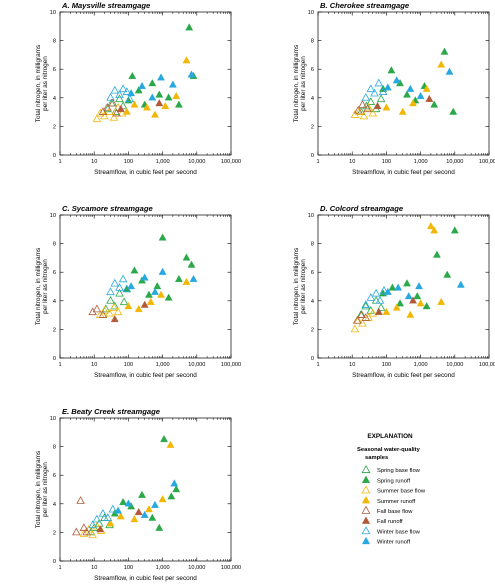  What do you see at coordinates (365, 5) in the screenshot?
I see `panel-title: B. Cherokee streamgage` at bounding box center [365, 5].